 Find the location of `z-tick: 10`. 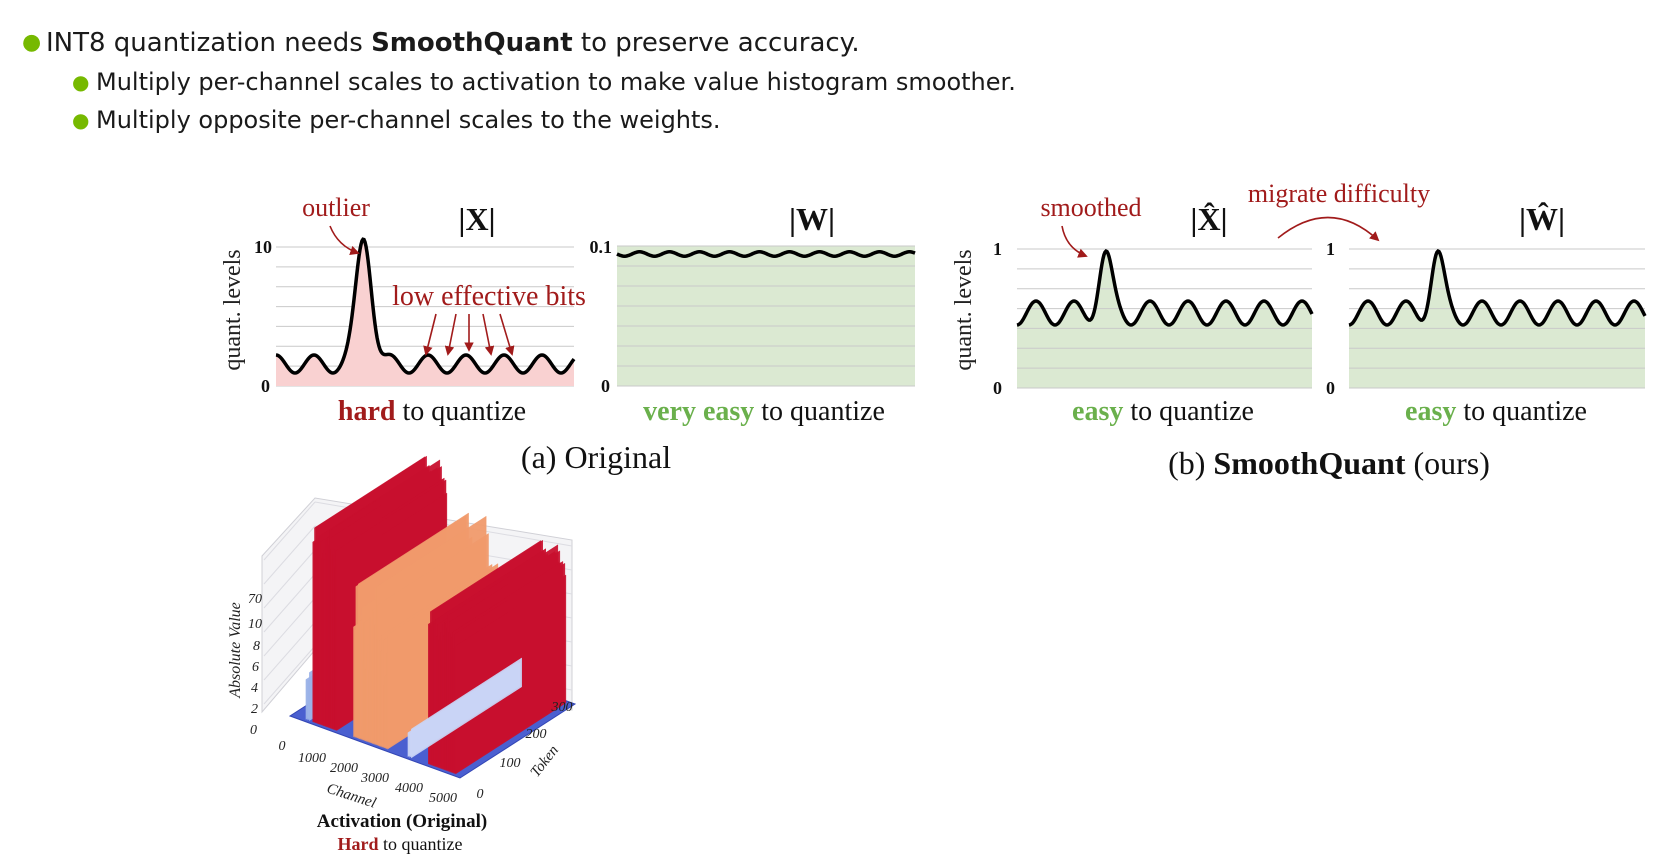

z-tick: 10 is located at coordinates (255, 624).